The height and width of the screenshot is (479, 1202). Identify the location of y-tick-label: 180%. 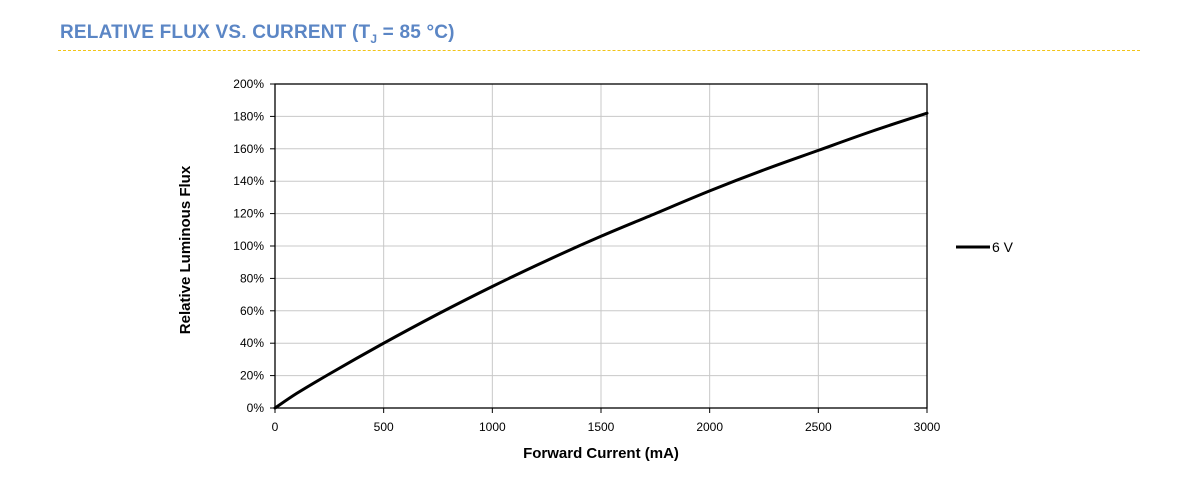
(248, 116).